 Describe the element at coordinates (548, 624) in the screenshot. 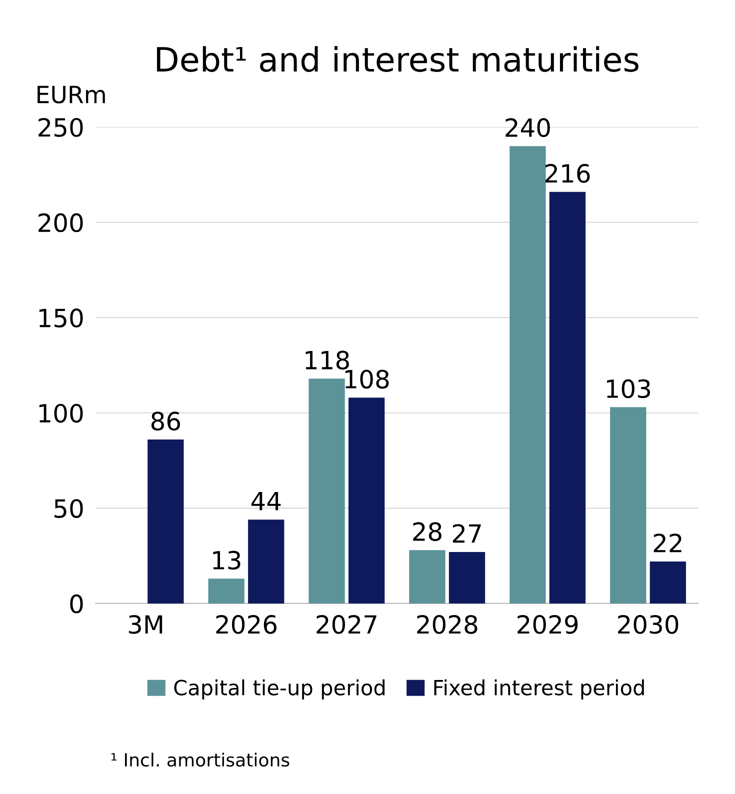

I see `x-tick-label: 2029` at that location.